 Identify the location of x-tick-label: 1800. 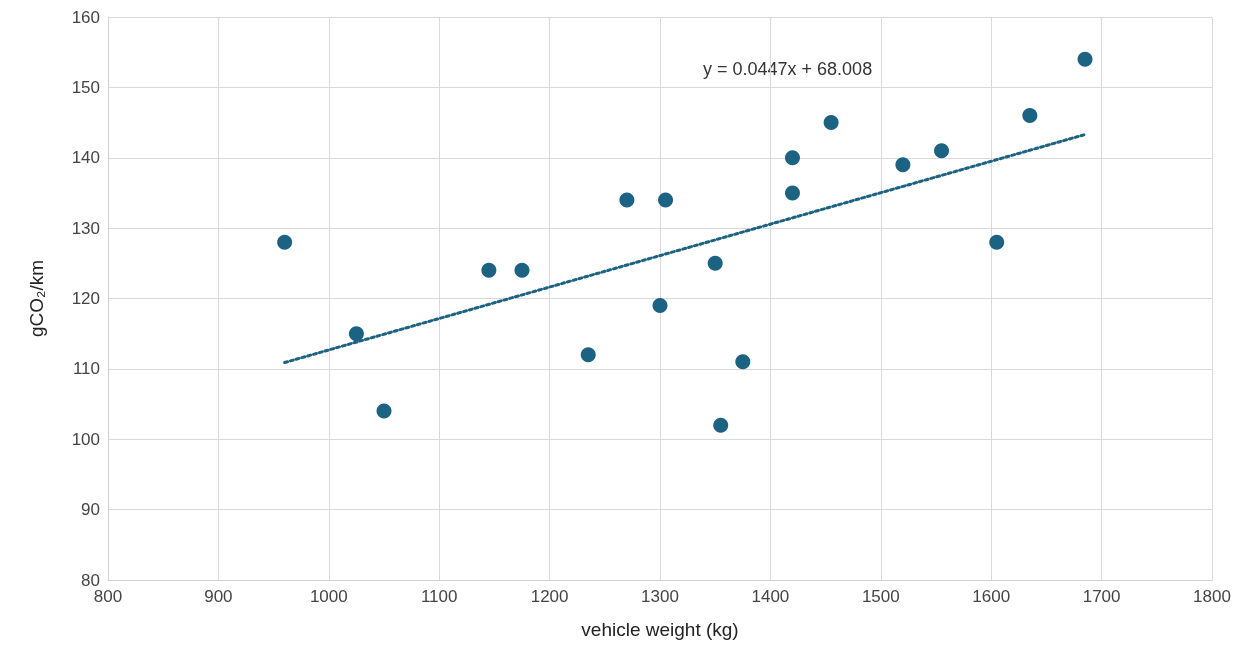
(1212, 596).